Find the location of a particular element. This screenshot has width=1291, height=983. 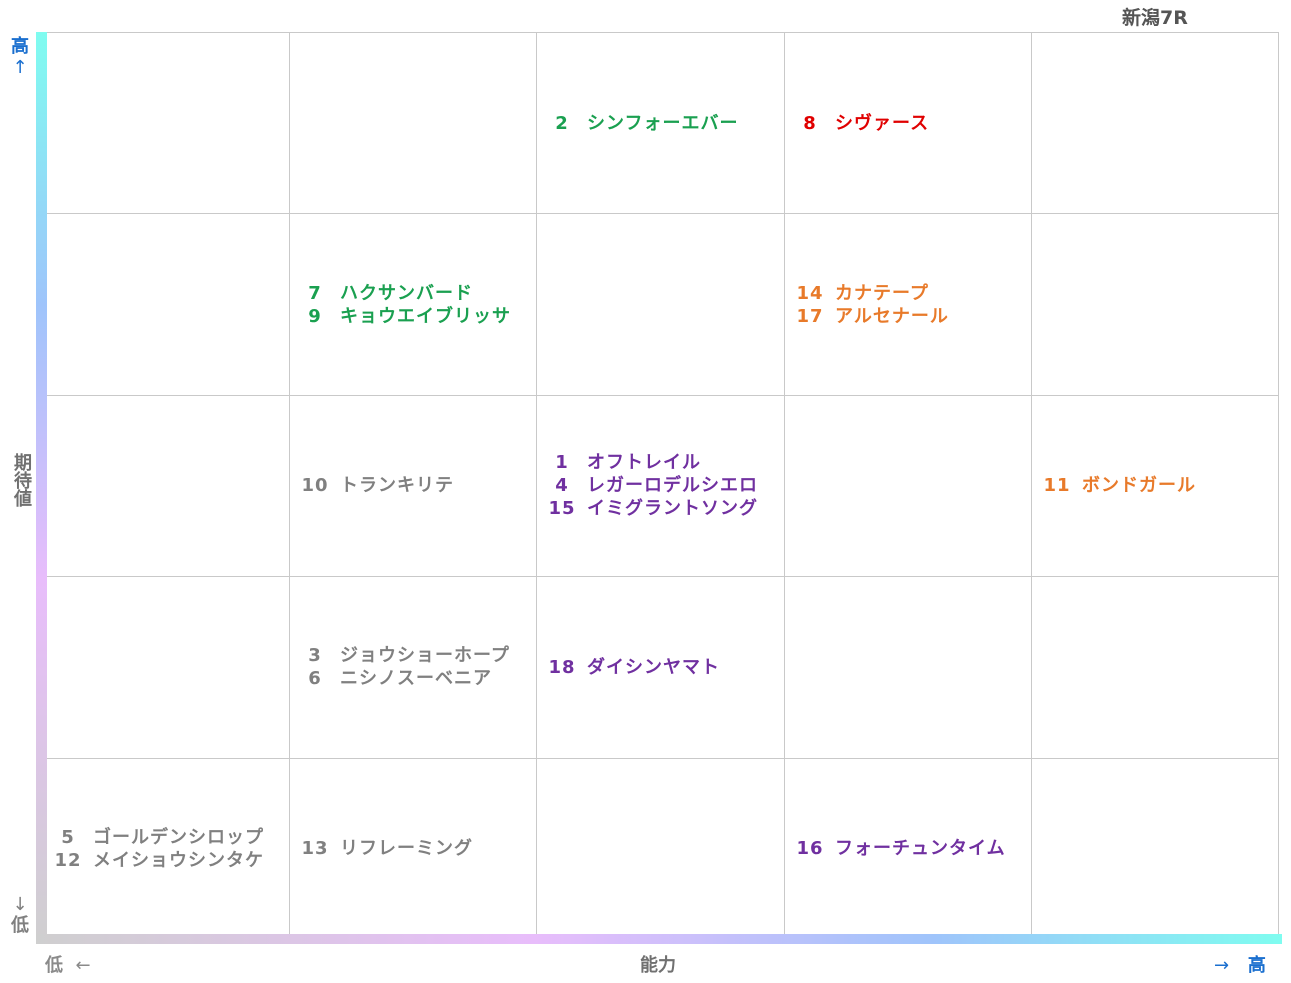

horse-name: ボンドガール is located at coordinates (1139, 486).